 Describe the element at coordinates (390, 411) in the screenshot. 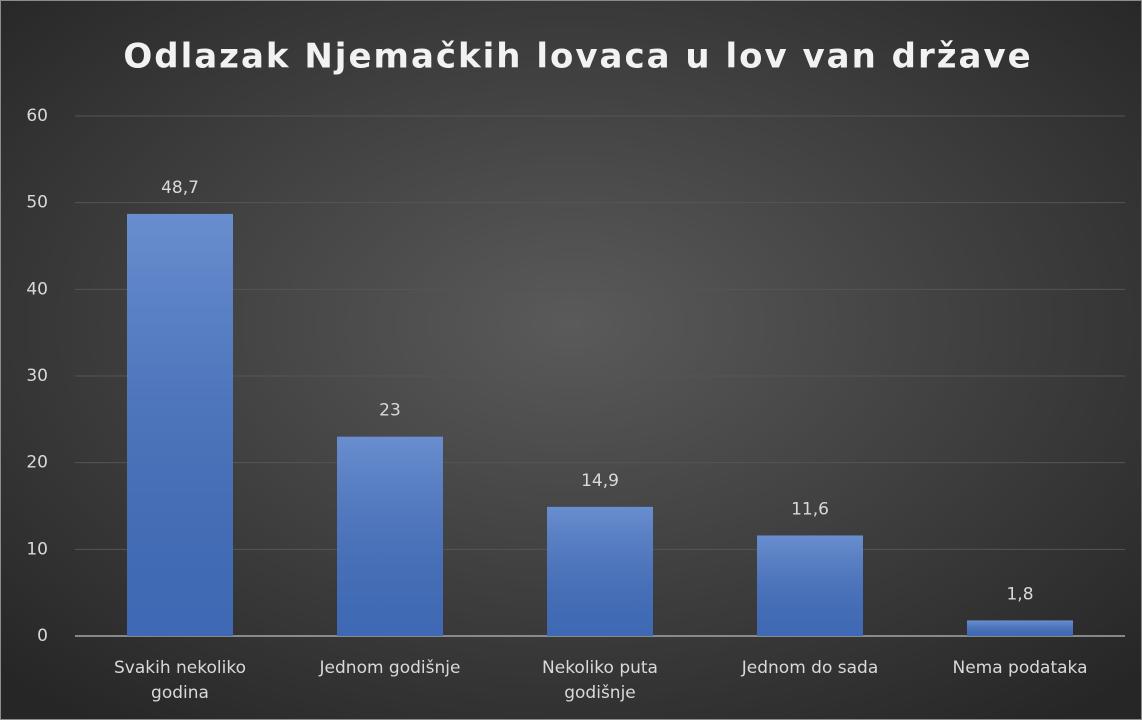

I see `data-label: 23` at that location.